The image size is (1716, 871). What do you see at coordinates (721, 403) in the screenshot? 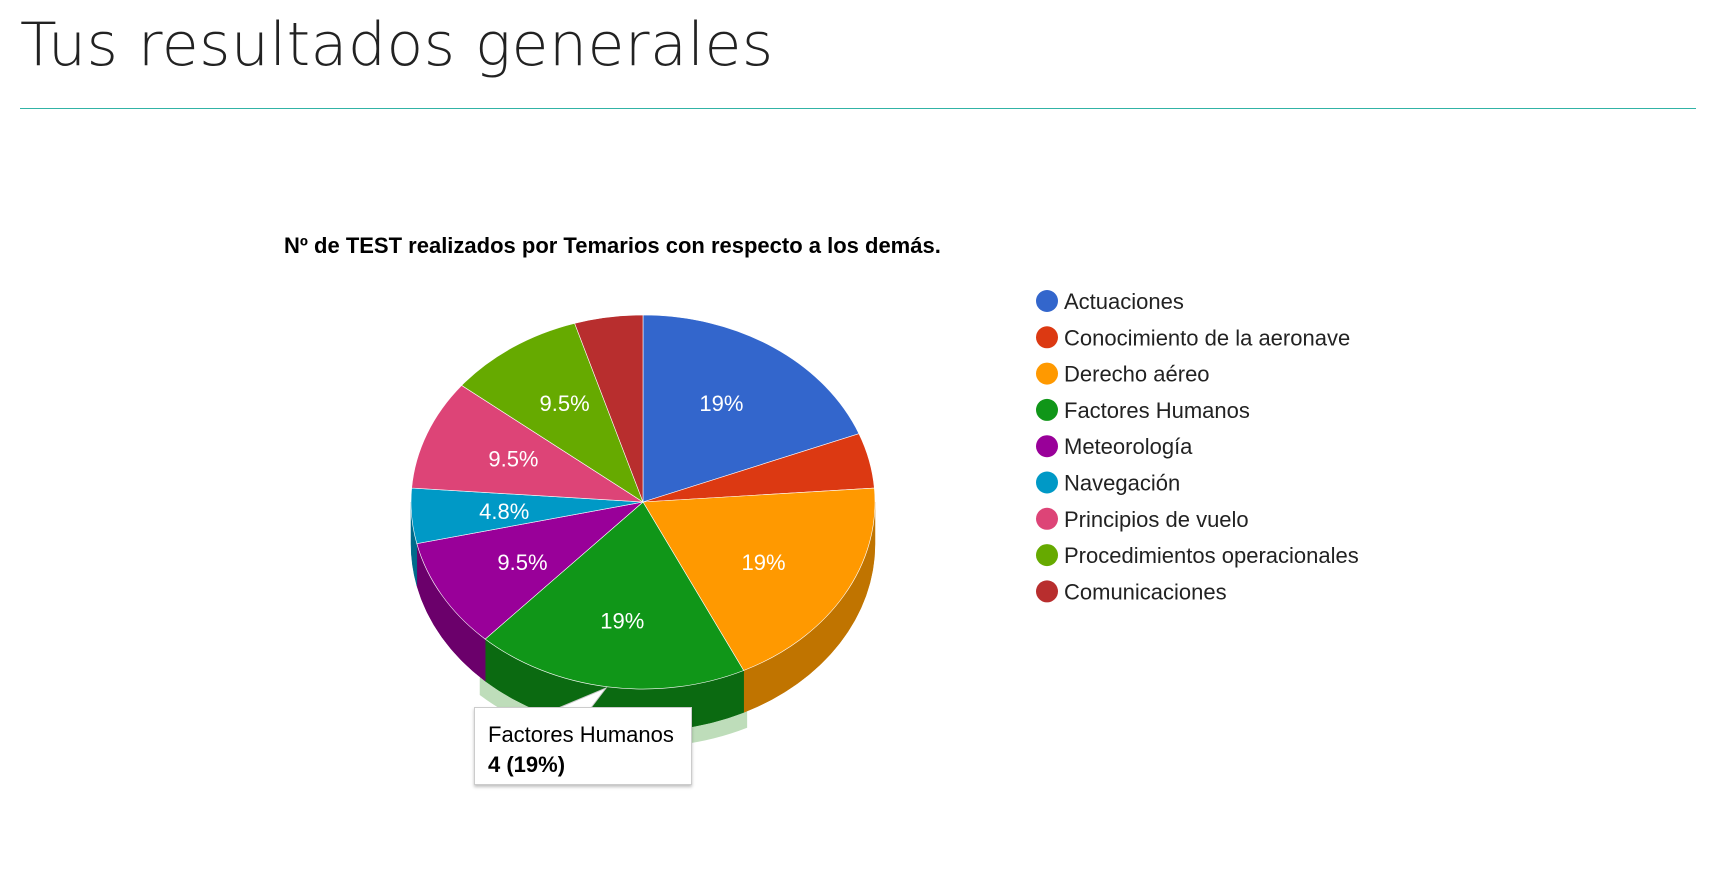
I see `slice-label-actuaciones: 19%` at bounding box center [721, 403].